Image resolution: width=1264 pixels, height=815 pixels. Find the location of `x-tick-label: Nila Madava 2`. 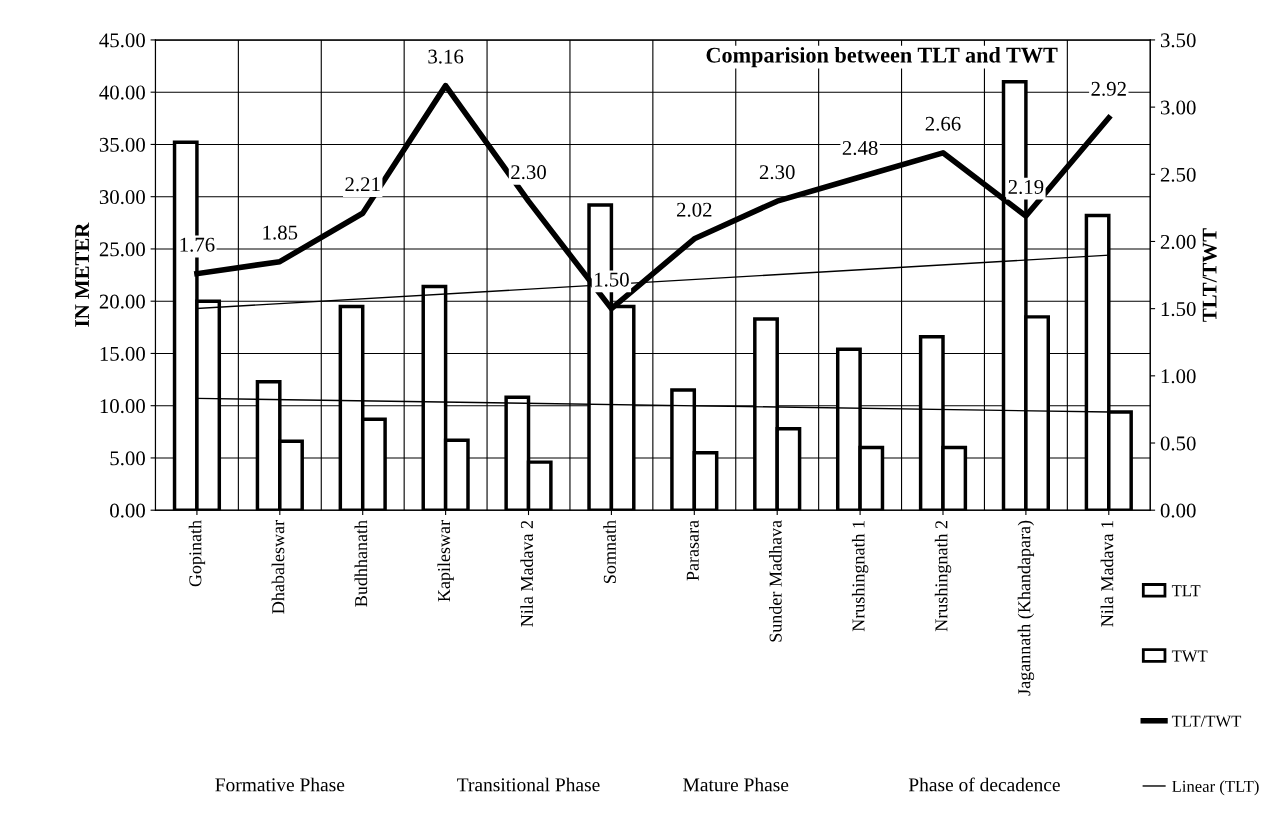

x-tick-label: Nila Madava 2 is located at coordinates (527, 573).